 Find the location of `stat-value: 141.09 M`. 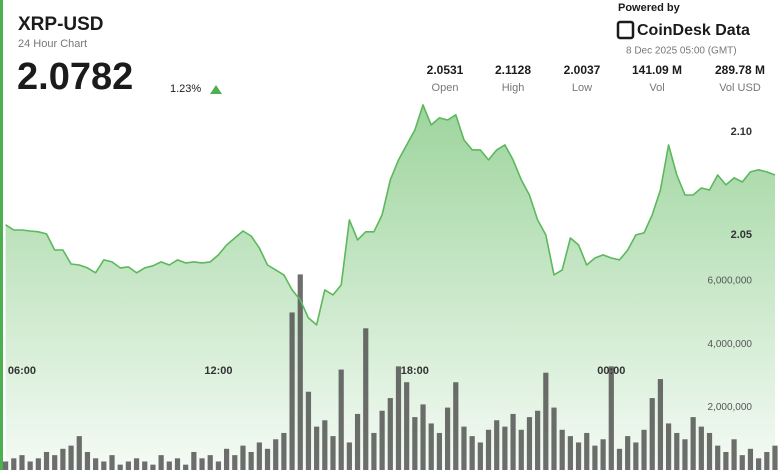

stat-value: 141.09 M is located at coordinates (657, 70).